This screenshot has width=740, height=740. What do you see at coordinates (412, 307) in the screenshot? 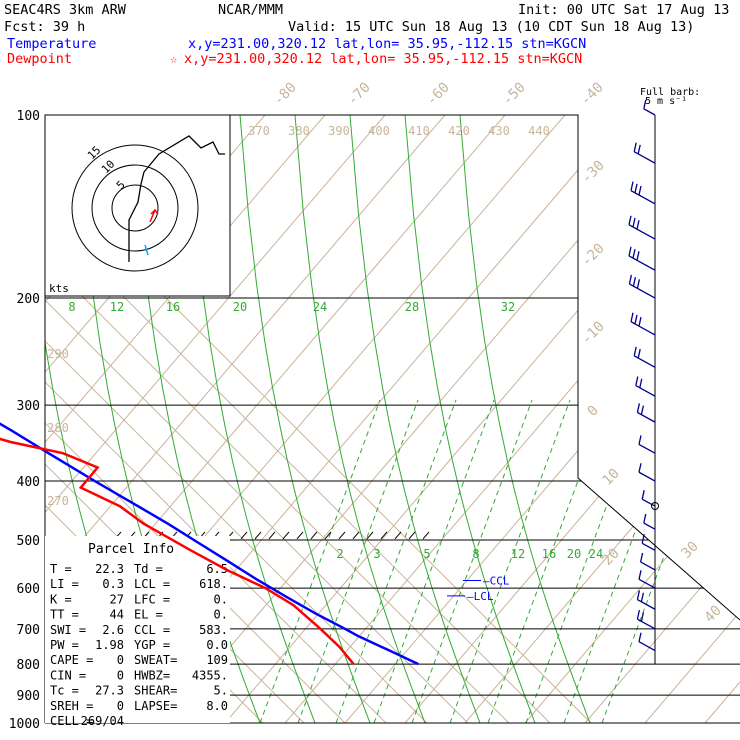
I see `mixing-ratio-label: 28` at bounding box center [412, 307].